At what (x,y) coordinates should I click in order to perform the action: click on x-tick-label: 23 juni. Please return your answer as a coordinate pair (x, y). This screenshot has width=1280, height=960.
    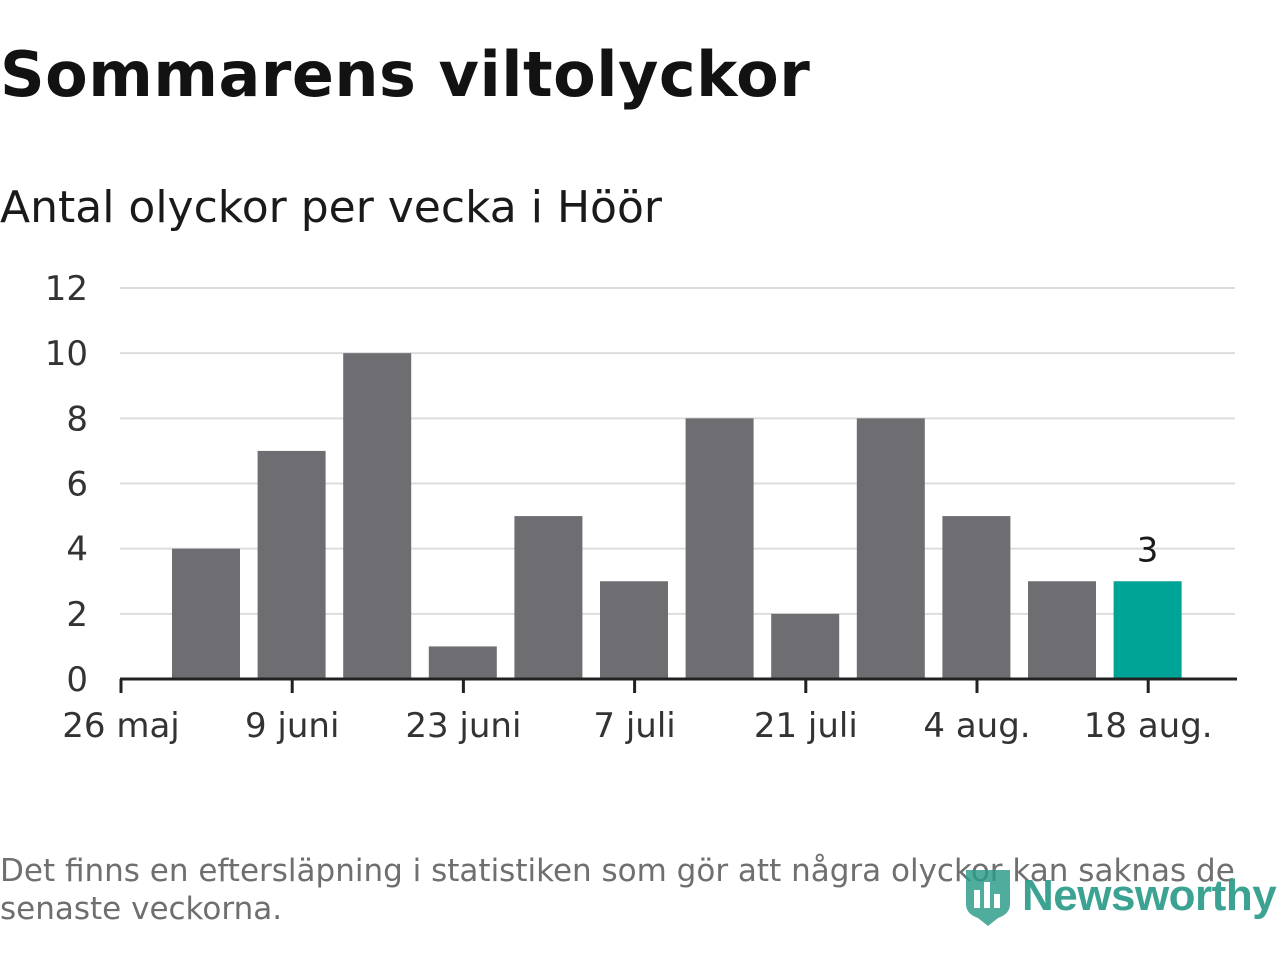
    Looking at the image, I should click on (463, 726).